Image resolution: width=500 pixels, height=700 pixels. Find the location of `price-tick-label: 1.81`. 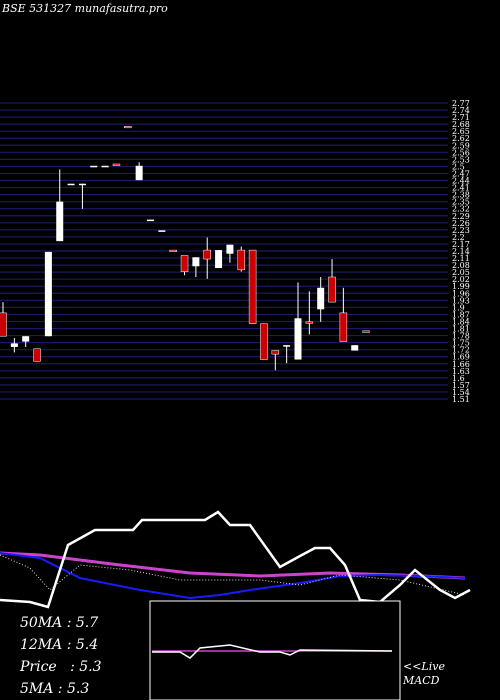

price-tick-label: 1.81 is located at coordinates (461, 329).